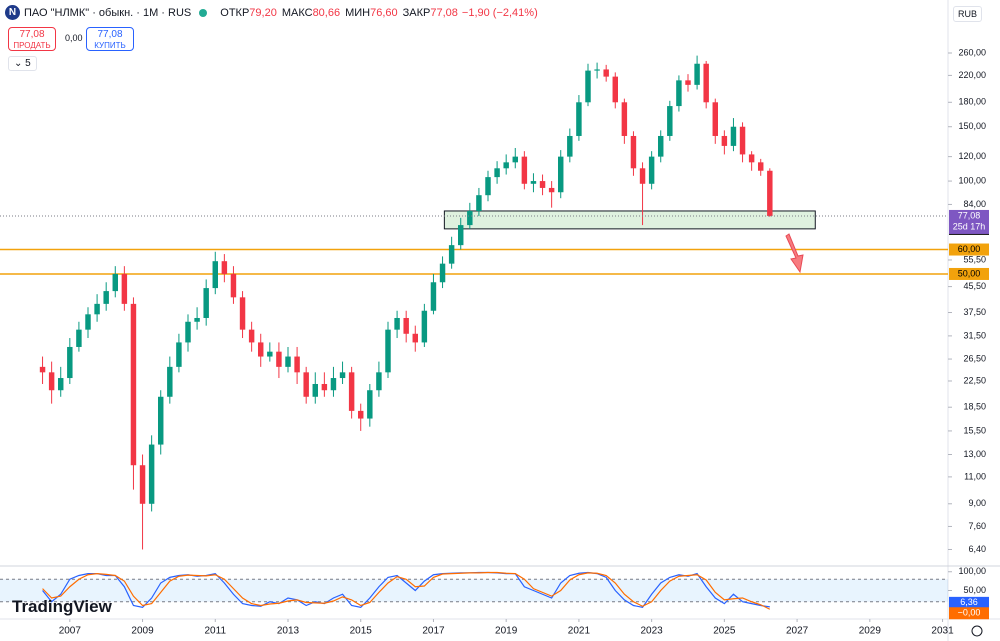 The image size is (1000, 641). What do you see at coordinates (974, 407) in the screenshot?
I see `y-tick-label: 18,50` at bounding box center [974, 407].